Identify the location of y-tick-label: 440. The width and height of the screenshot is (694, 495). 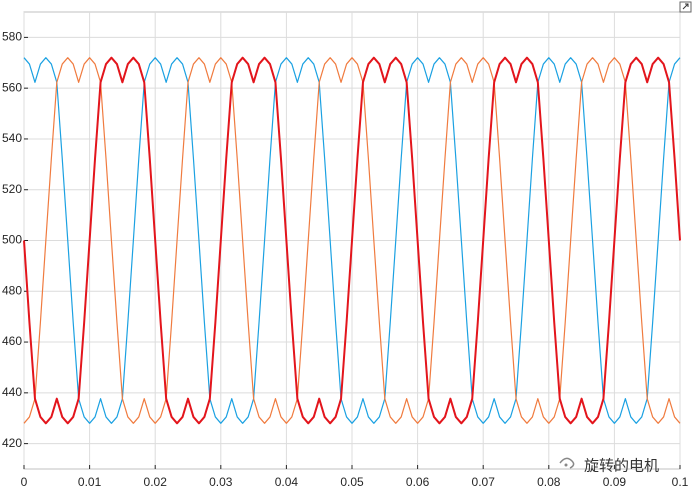
(12, 392).